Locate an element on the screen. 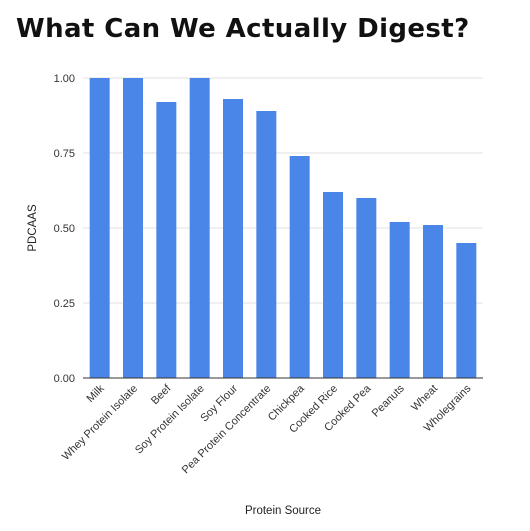 The width and height of the screenshot is (530, 531). y-tick-label: 0.00 is located at coordinates (64, 379).